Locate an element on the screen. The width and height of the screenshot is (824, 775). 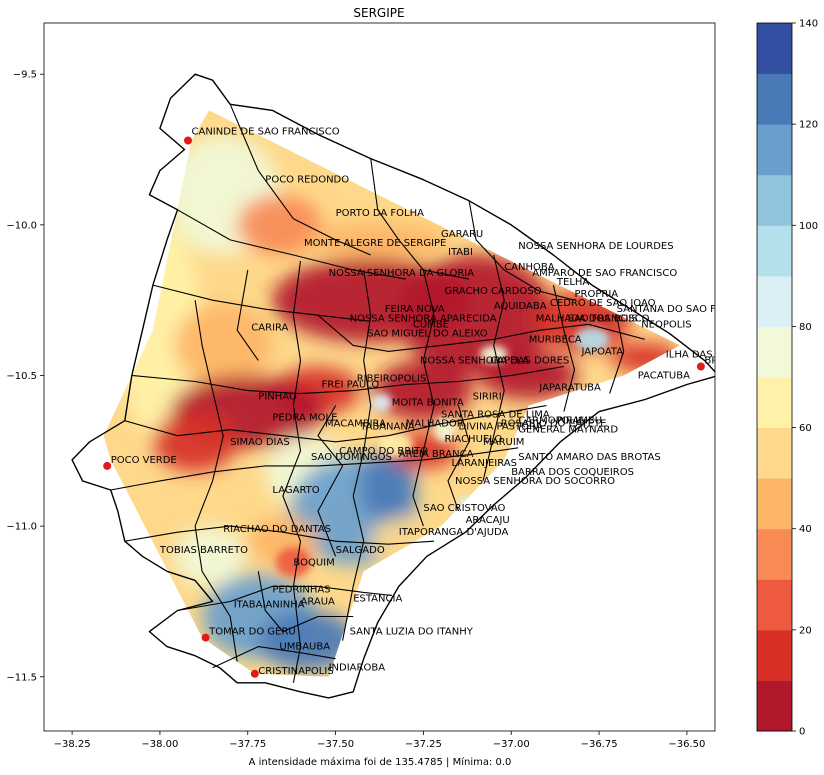
municipality-label-26: ILHA DAS FLORES is located at coordinates (710, 354).